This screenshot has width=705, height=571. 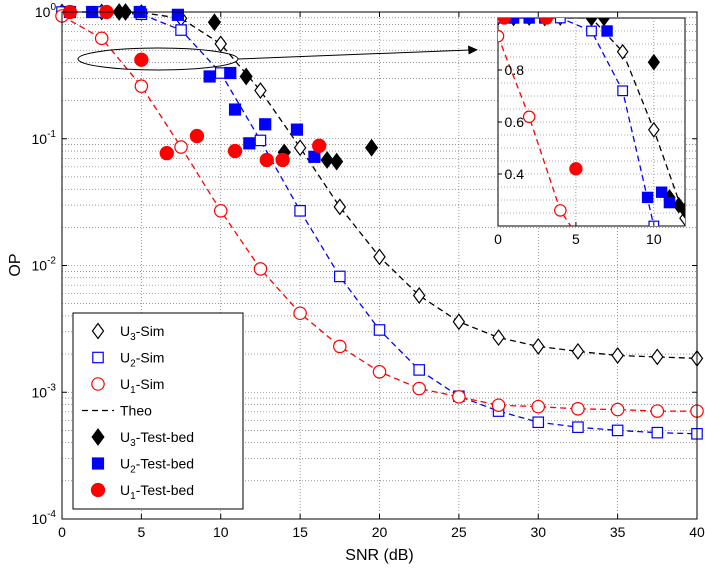 What do you see at coordinates (127, 332) in the screenshot?
I see `legend-item: U3-Sim` at bounding box center [127, 332].